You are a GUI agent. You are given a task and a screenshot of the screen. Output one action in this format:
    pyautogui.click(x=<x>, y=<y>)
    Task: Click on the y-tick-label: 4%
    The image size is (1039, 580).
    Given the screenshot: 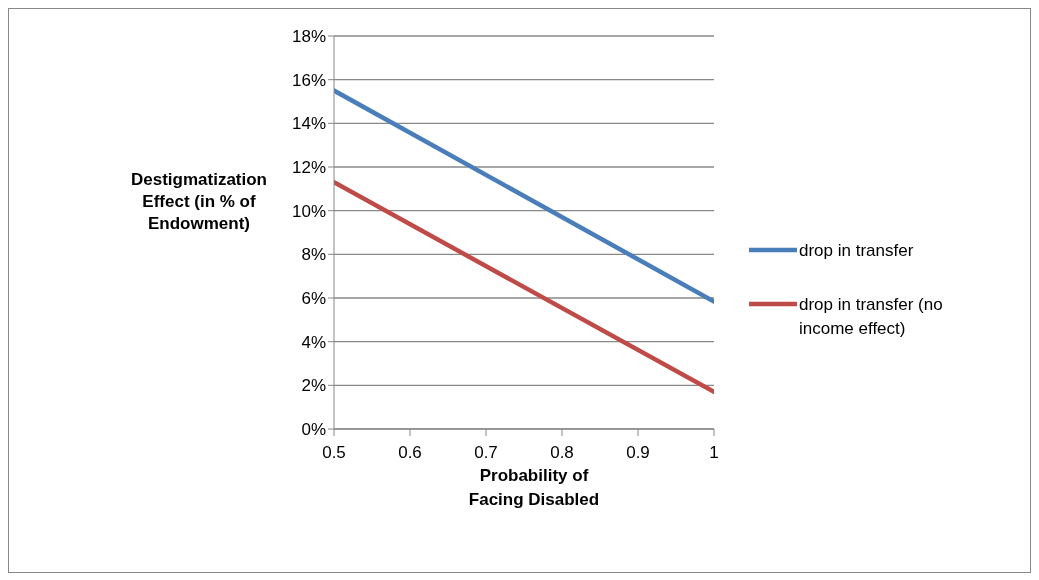 What is the action you would take?
    pyautogui.click(x=313, y=342)
    